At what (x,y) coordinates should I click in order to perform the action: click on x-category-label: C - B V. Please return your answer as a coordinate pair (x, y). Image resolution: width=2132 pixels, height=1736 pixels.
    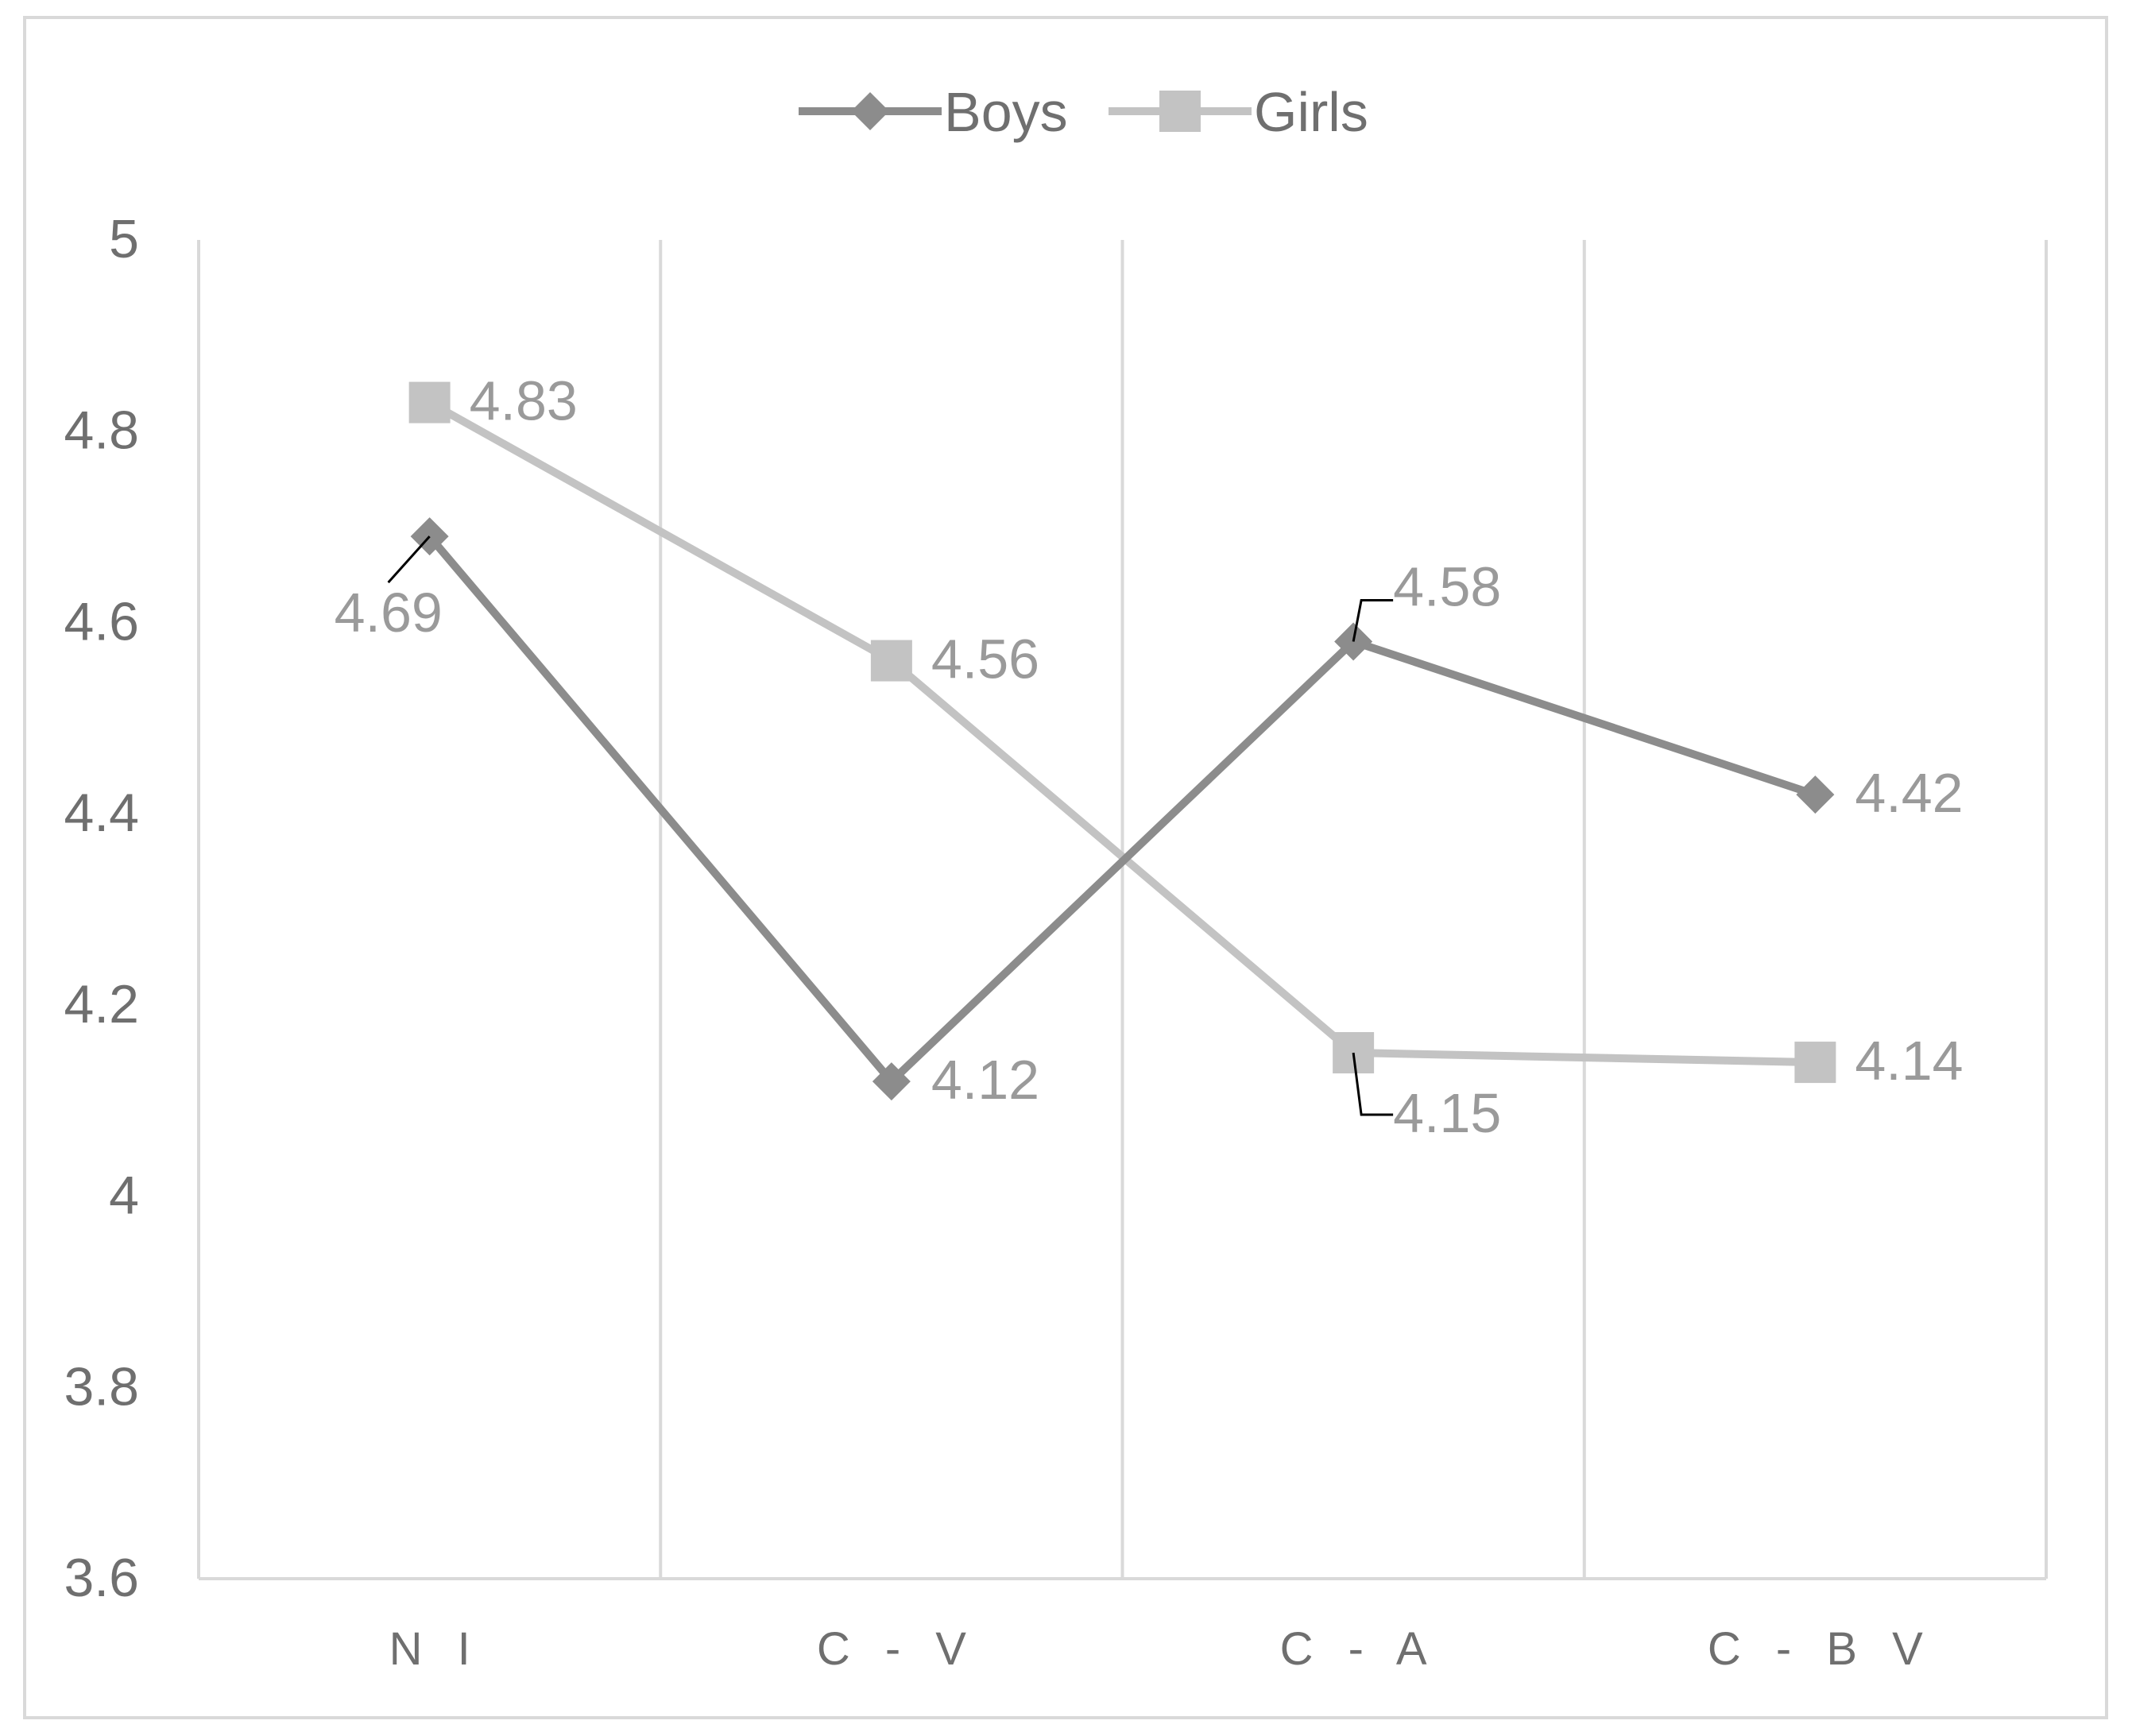
    Looking at the image, I should click on (1821, 1649).